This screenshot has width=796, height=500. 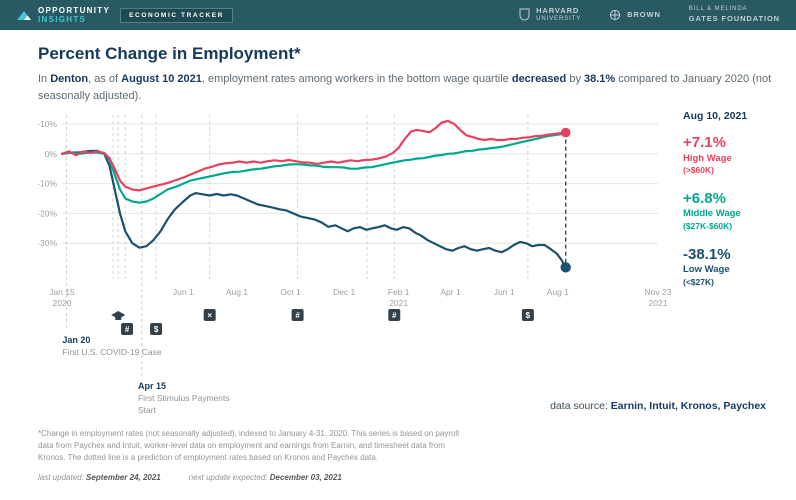 What do you see at coordinates (565, 132) in the screenshot?
I see `high-wage-end-dot` at bounding box center [565, 132].